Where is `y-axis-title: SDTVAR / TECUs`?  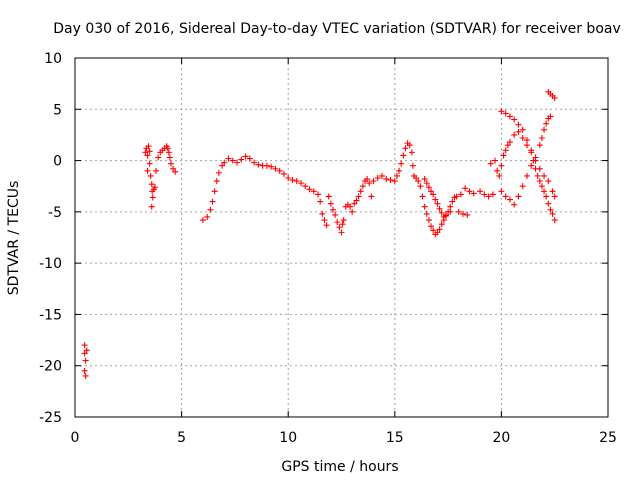
y-axis-title: SDTVAR / TECUs is located at coordinates (14, 238).